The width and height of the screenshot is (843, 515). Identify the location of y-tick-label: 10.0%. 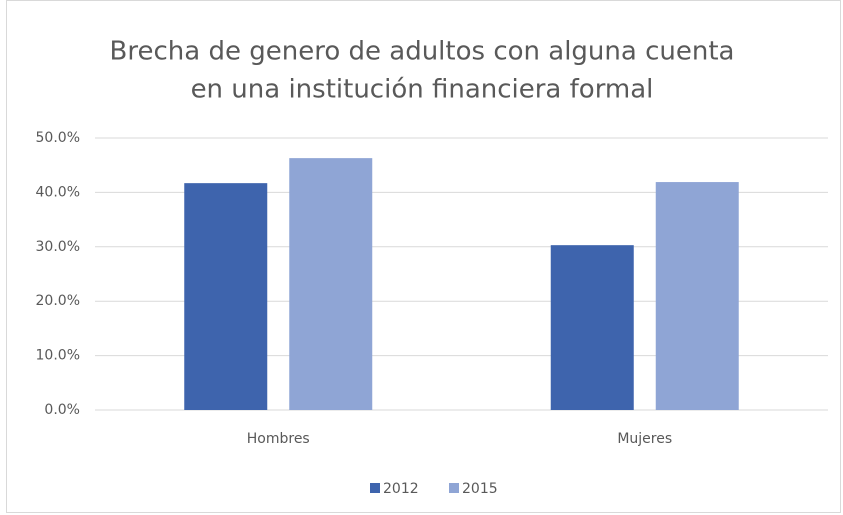
(58, 356).